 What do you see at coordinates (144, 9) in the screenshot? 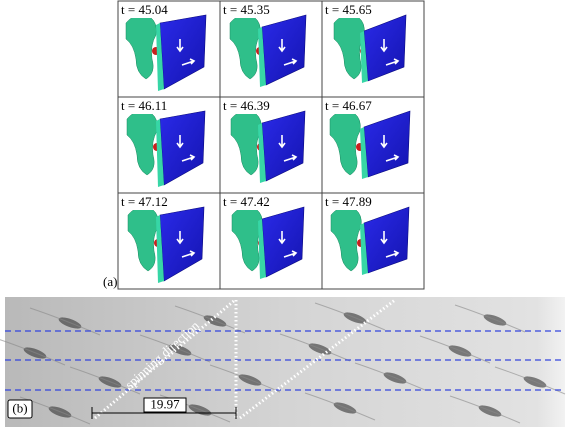
I see `frame-time-label: t = 45.04` at bounding box center [144, 9].